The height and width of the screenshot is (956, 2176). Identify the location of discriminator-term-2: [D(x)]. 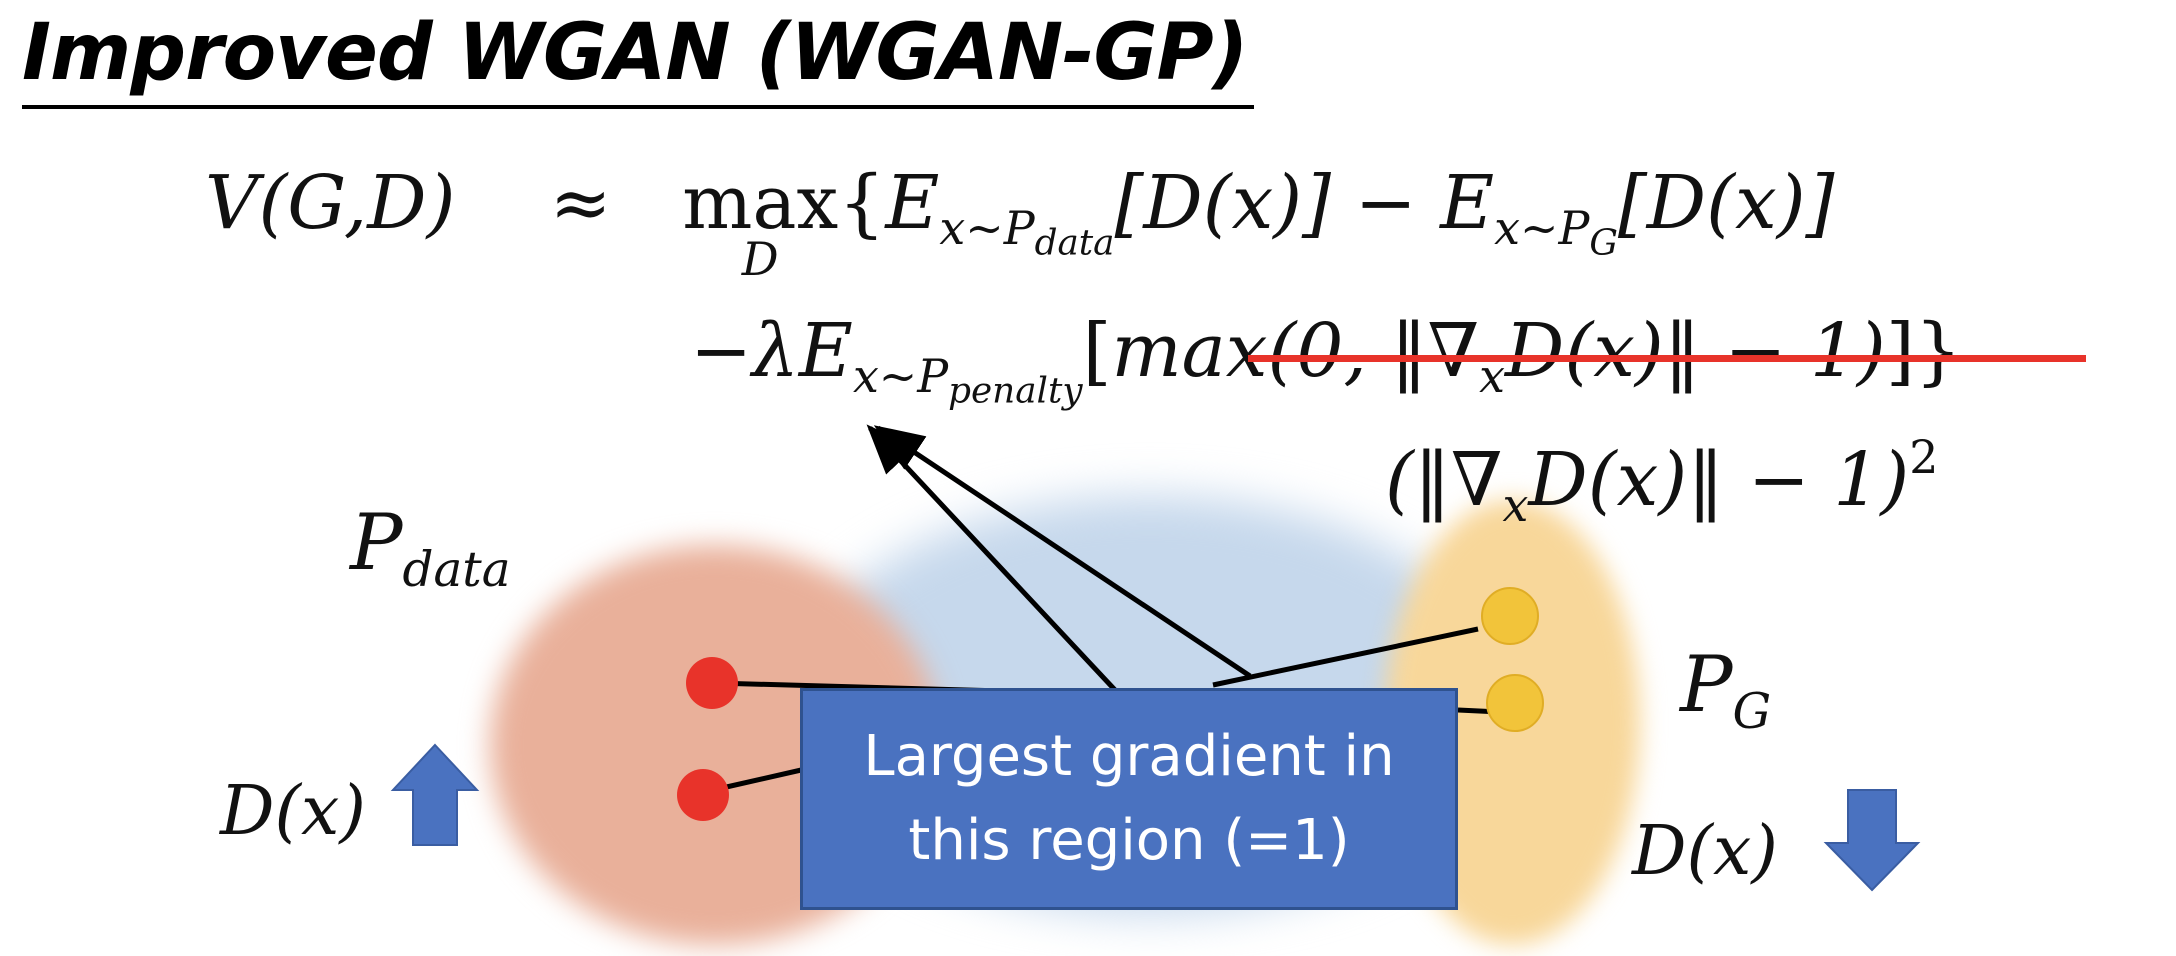
(1726, 203).